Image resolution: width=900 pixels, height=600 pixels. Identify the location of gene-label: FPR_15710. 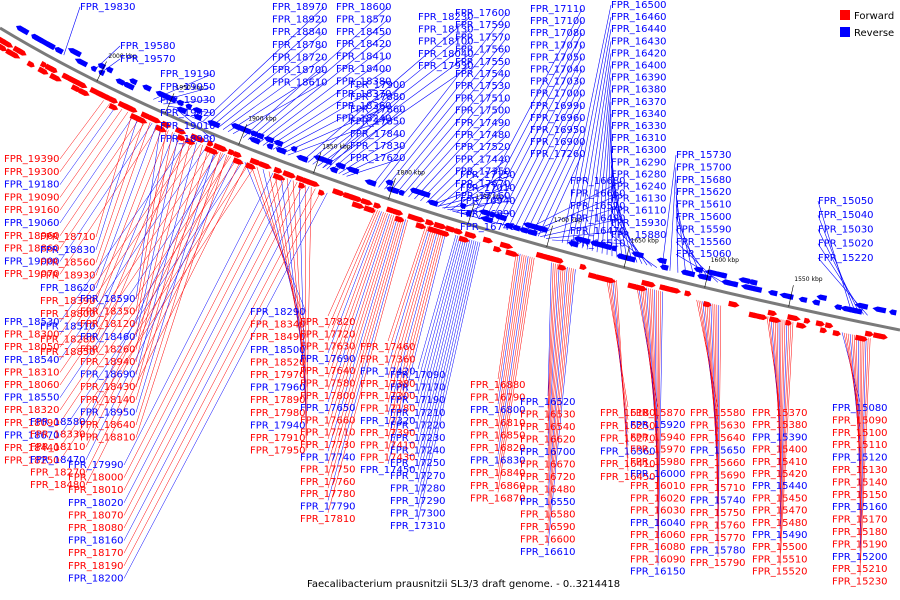
(718, 488).